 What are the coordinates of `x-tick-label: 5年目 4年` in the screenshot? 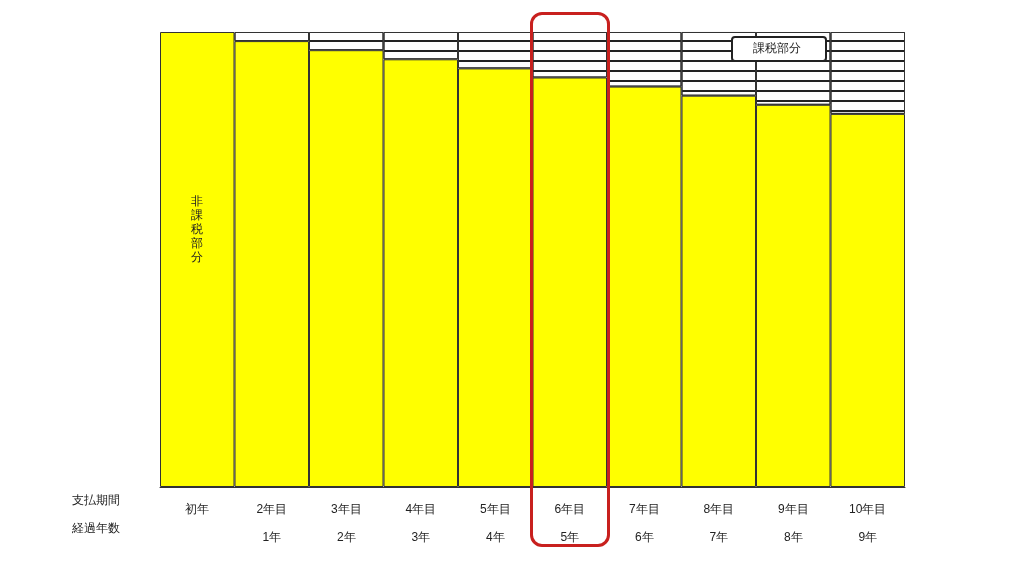 It's located at (495, 523).